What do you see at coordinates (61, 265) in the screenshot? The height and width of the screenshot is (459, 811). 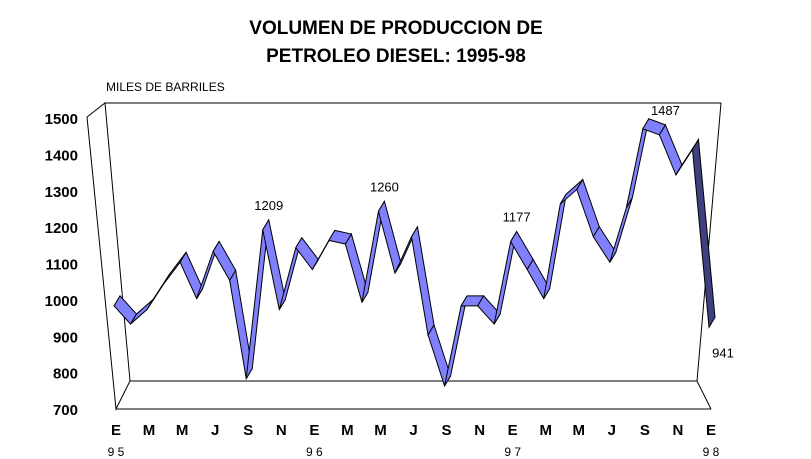 I see `y-tick-label: 1100` at bounding box center [61, 265].